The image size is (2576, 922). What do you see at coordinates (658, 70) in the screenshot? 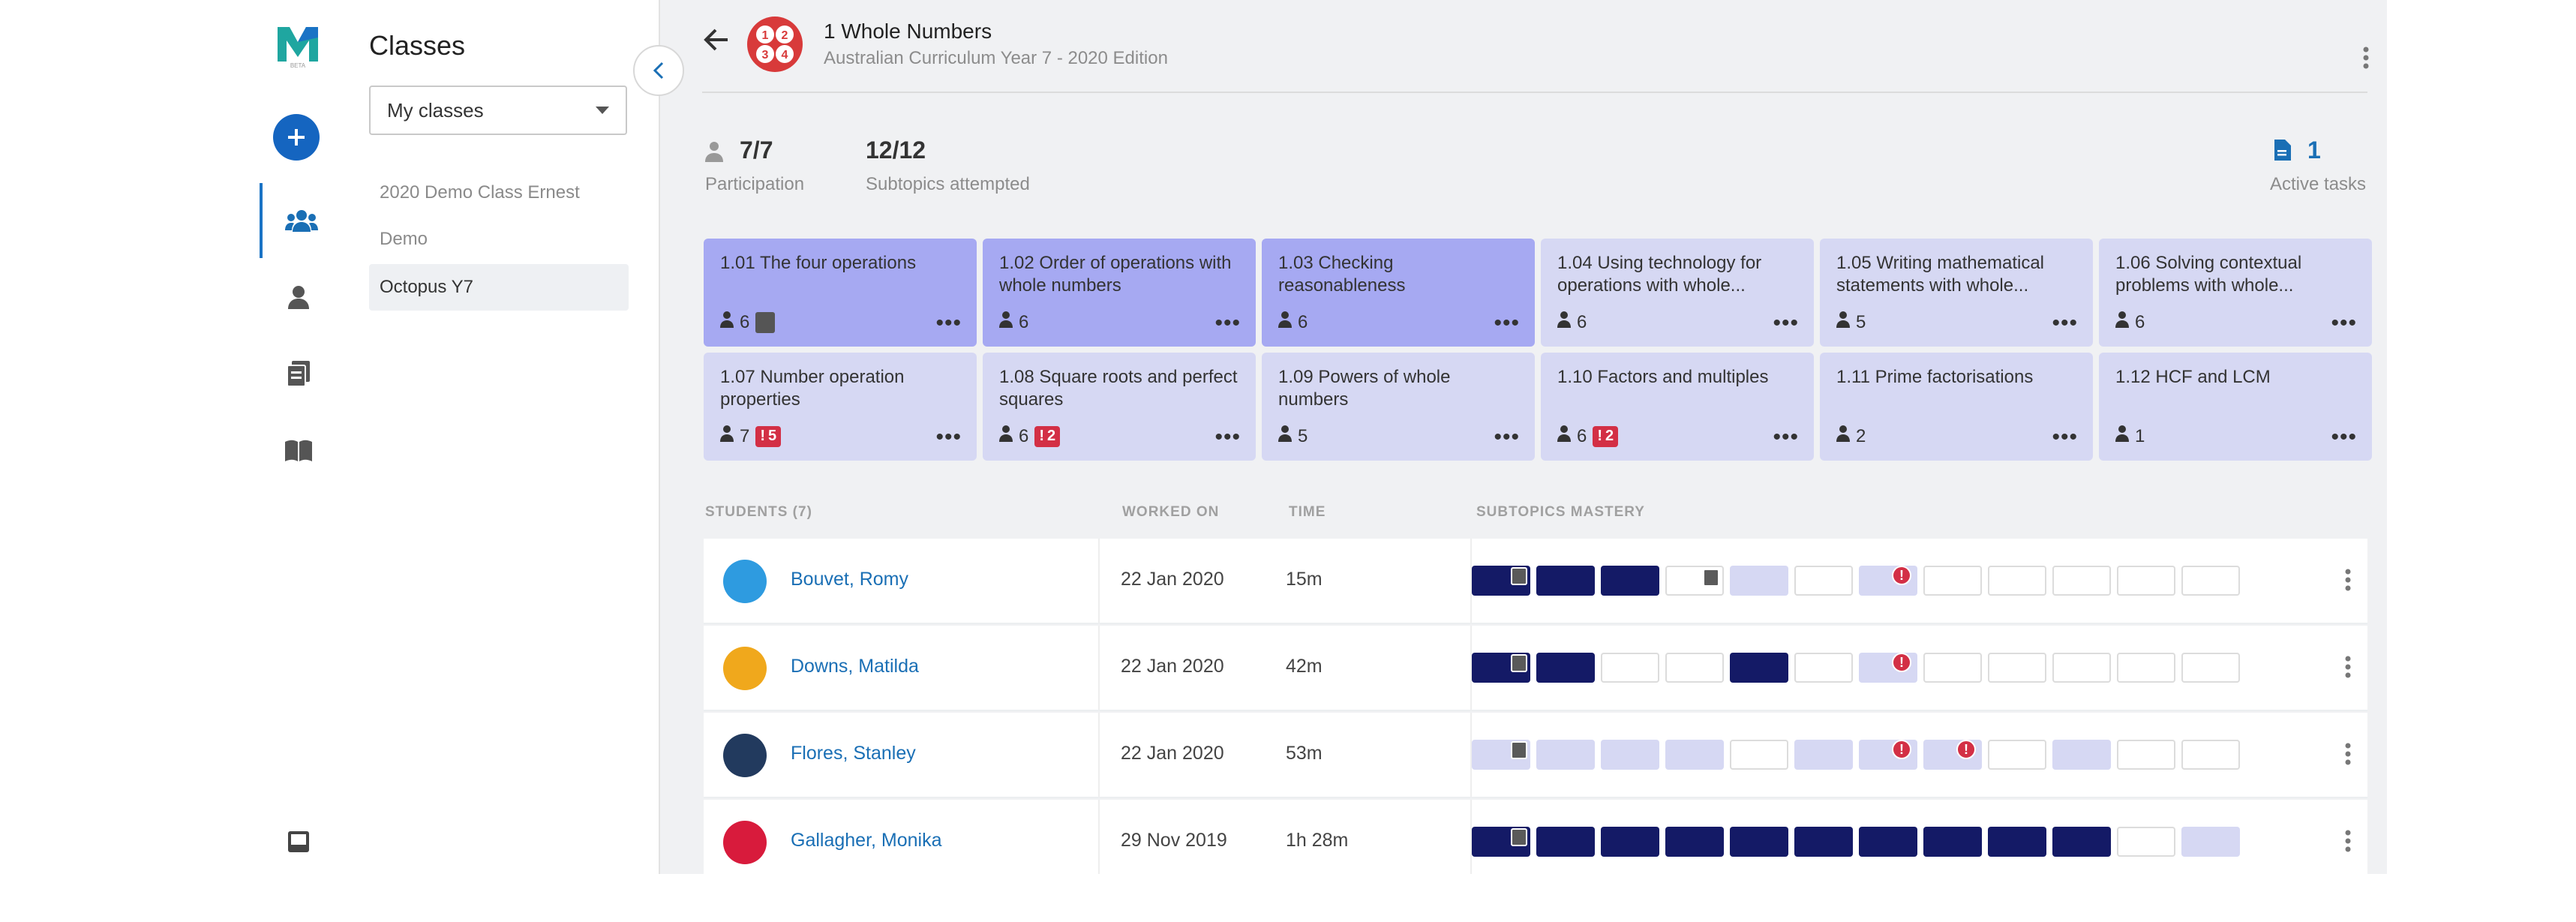
I see `collapse-panel-button` at bounding box center [658, 70].